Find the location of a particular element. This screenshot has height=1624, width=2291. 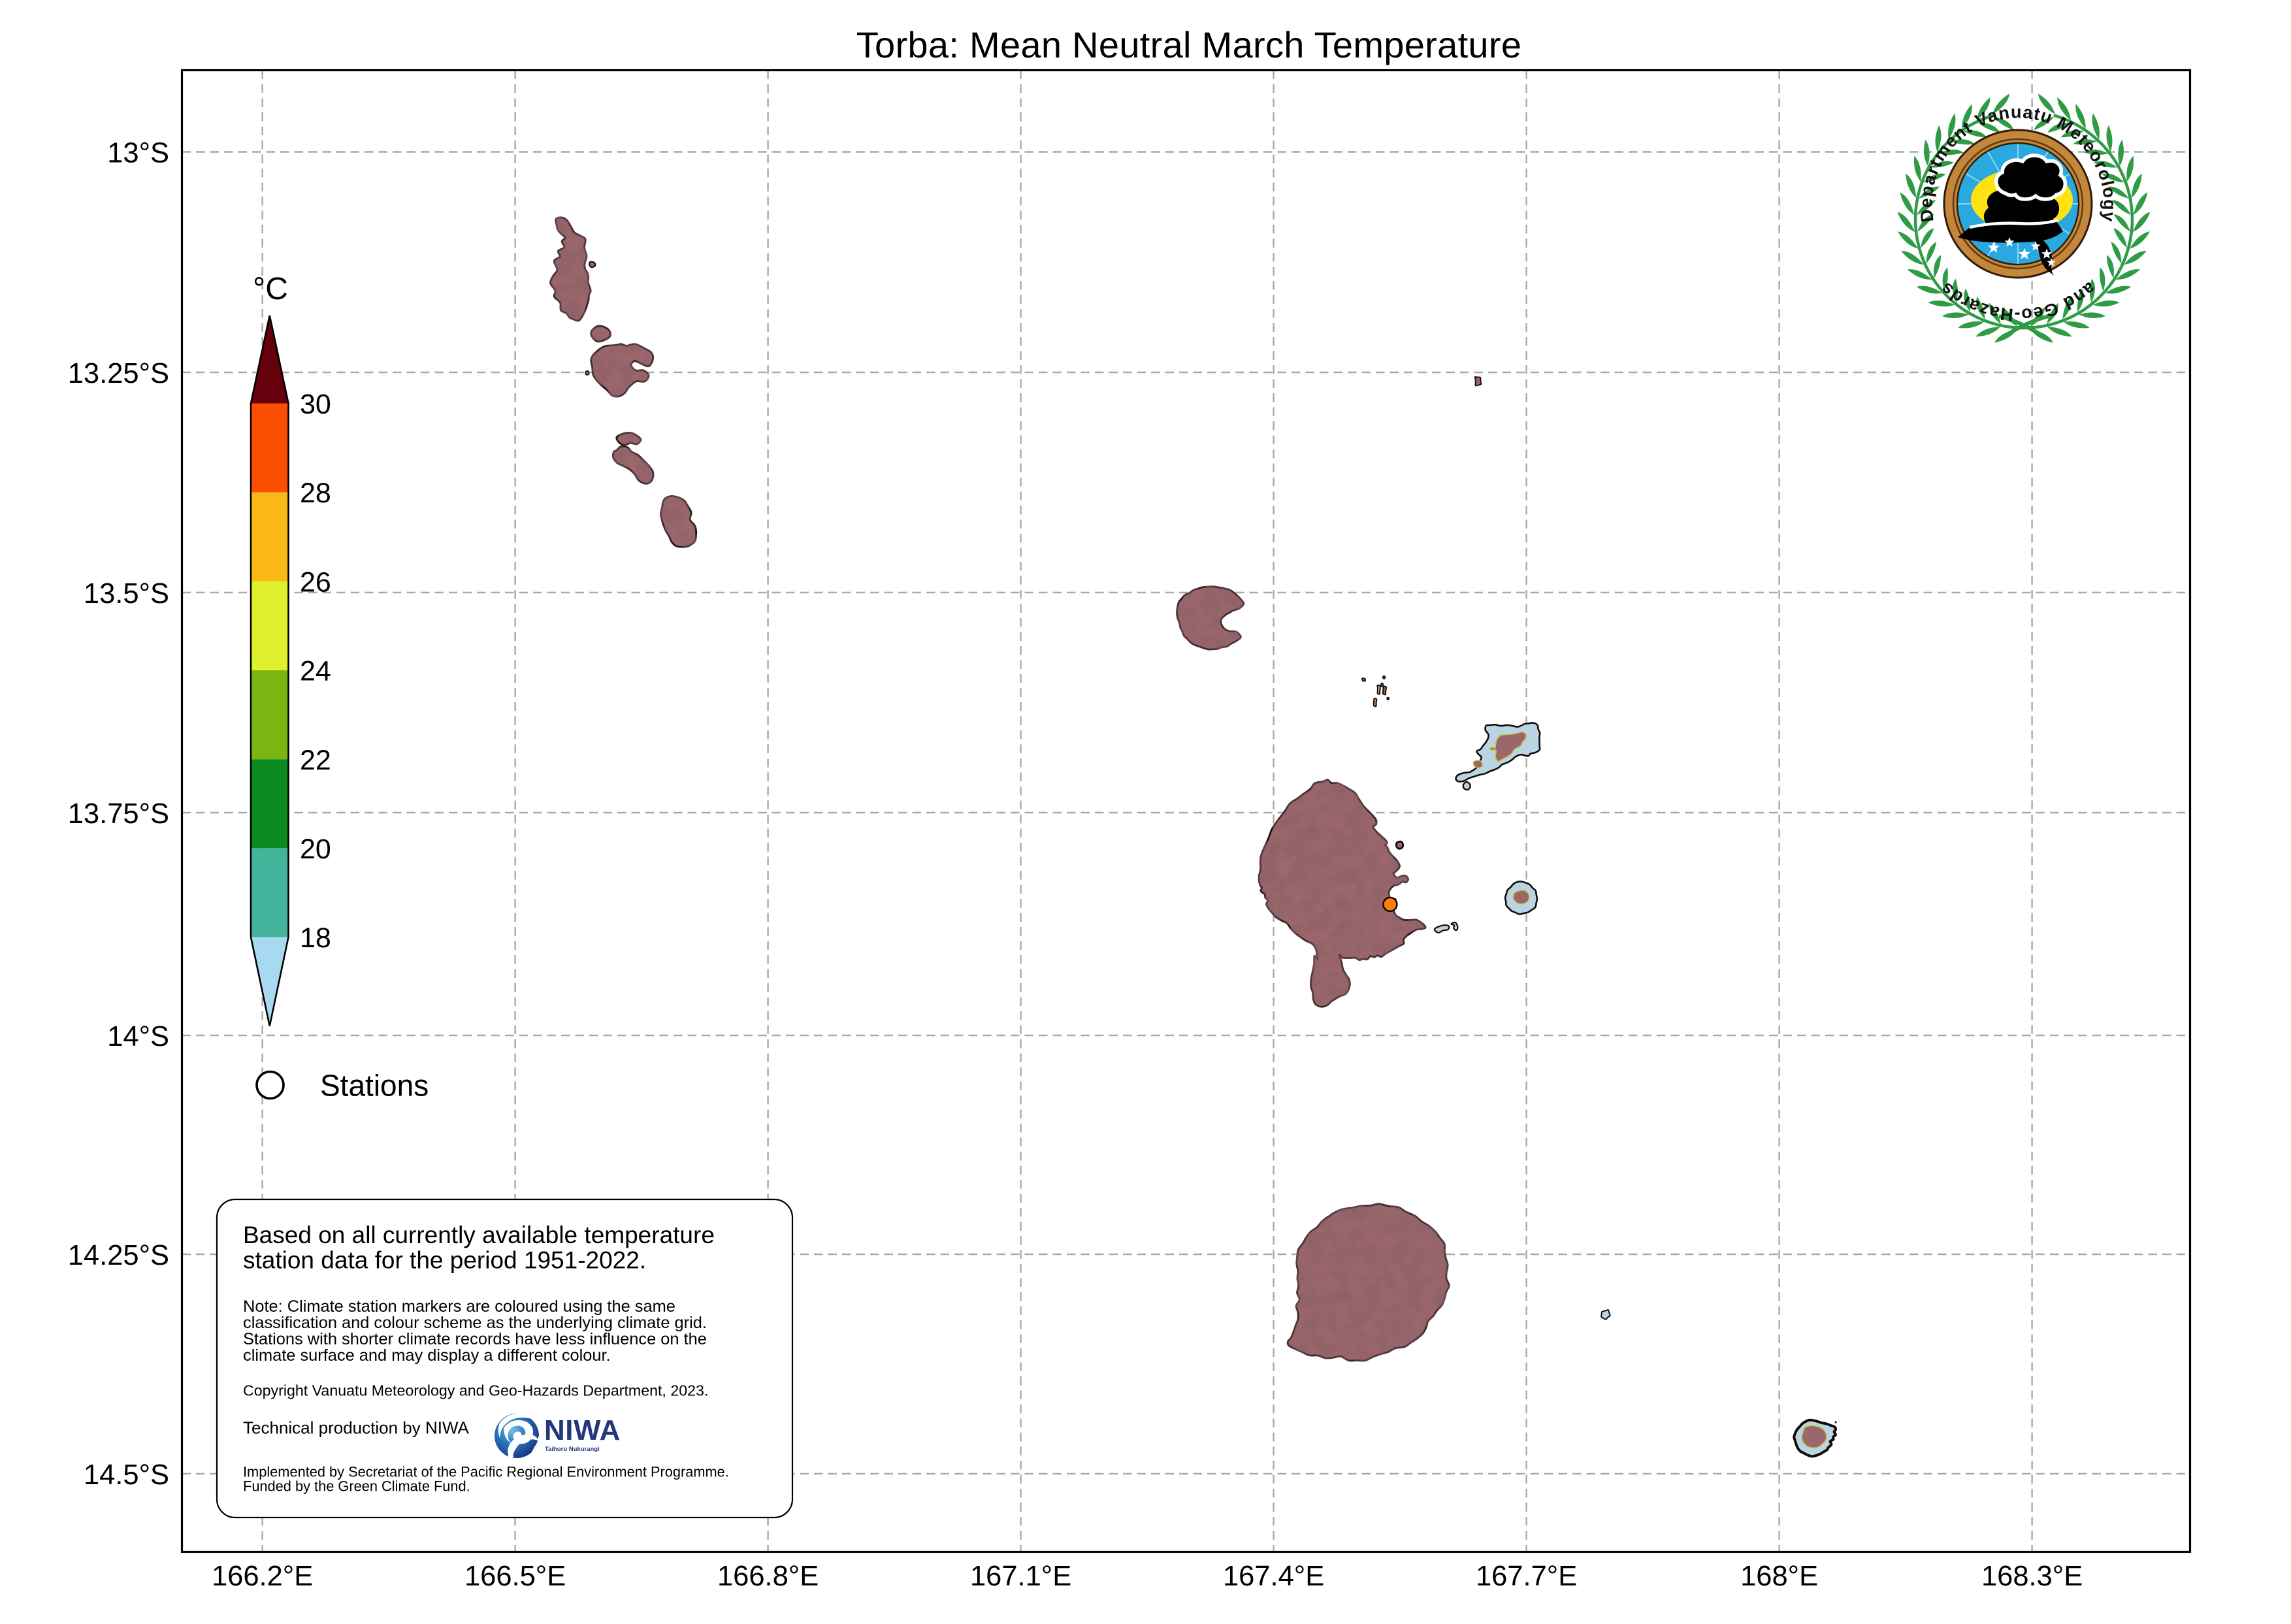

svg-text: 30 is located at coordinates (316, 404).